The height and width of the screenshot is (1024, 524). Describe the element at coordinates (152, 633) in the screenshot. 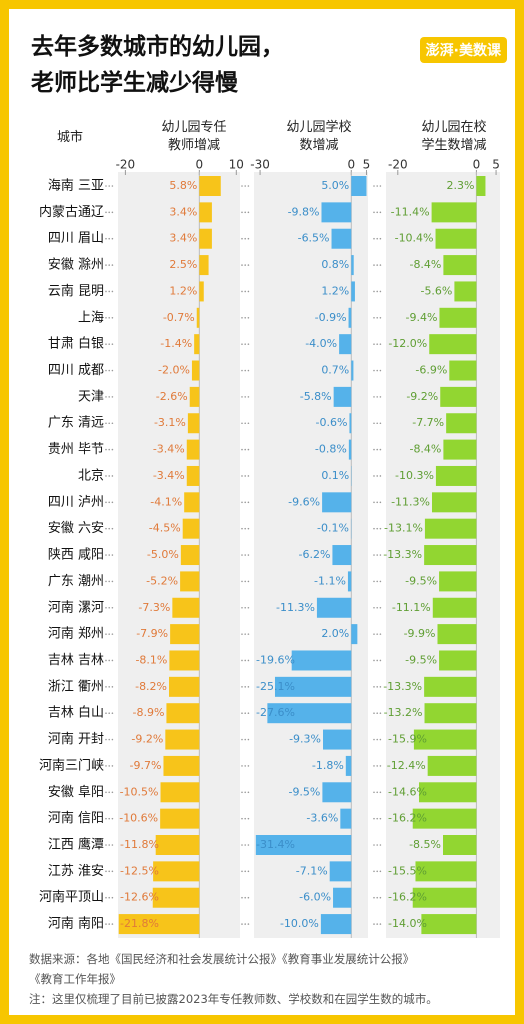

I see `value-label: -7.9%` at that location.